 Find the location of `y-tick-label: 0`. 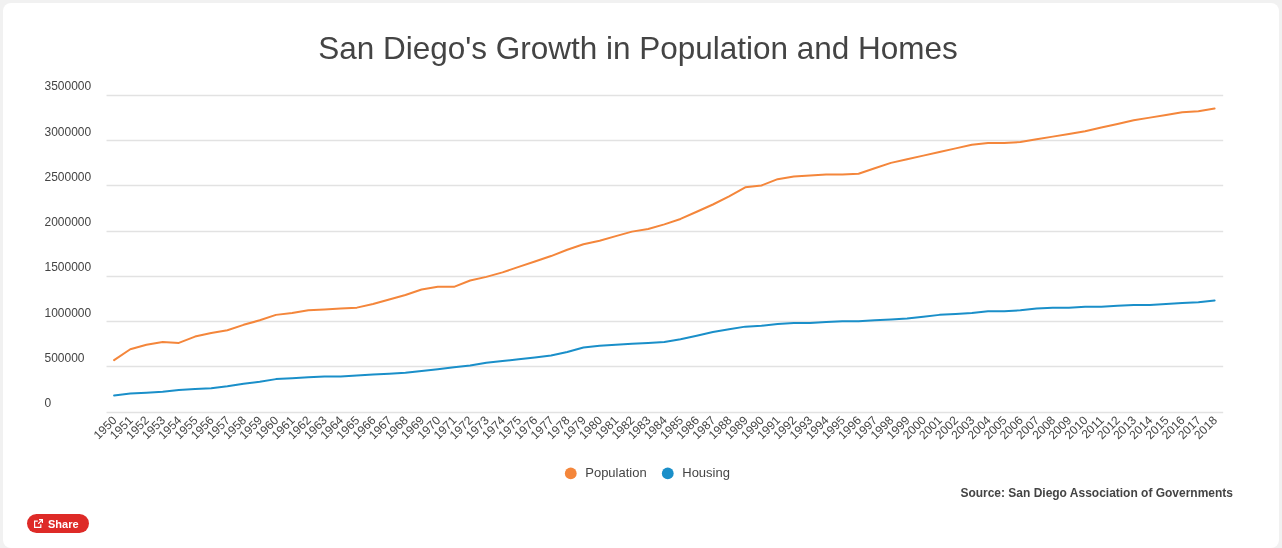

y-tick-label: 0 is located at coordinates (48, 403).